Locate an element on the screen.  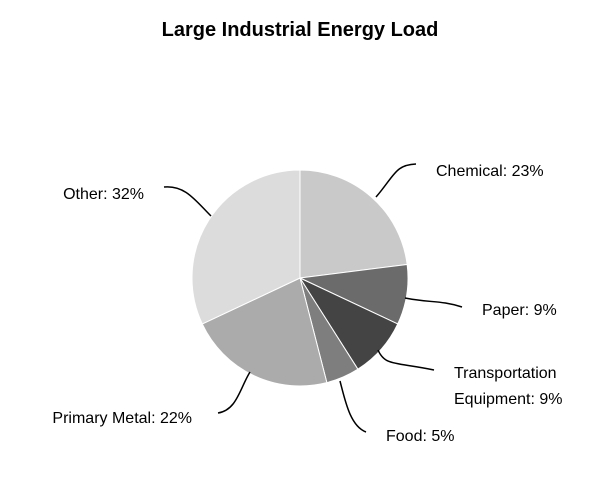
slice-label: Transportation is located at coordinates (505, 373).